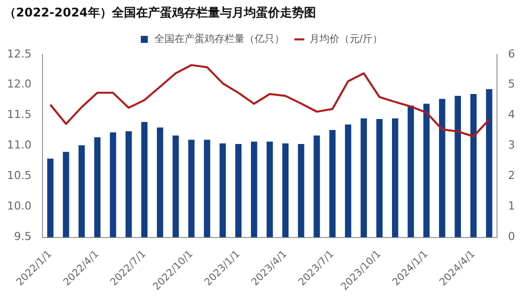  Describe the element at coordinates (511, 175) in the screenshot. I see `y2-tick-label: 2` at that location.